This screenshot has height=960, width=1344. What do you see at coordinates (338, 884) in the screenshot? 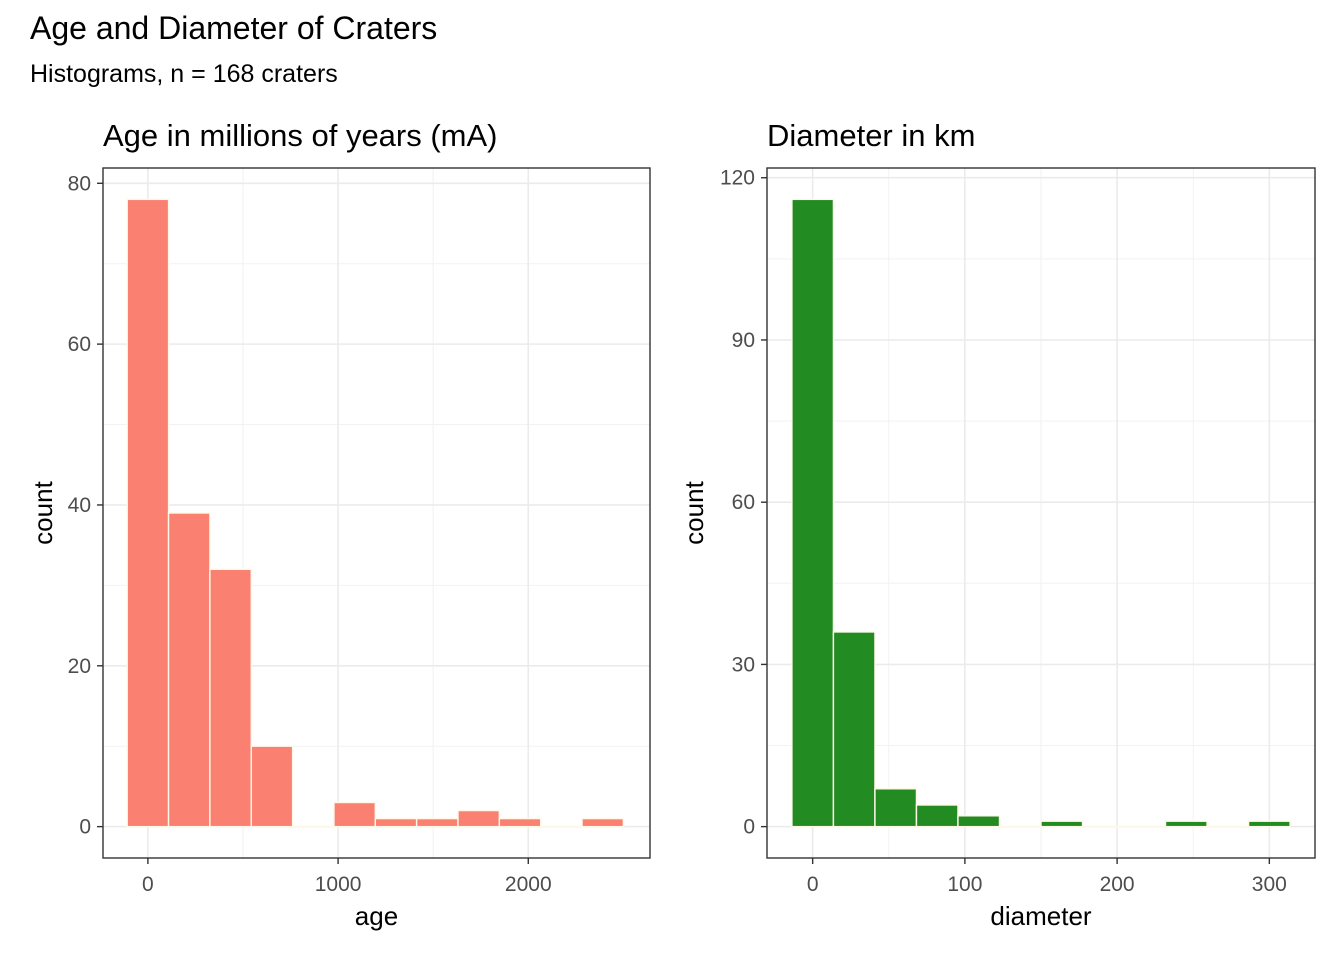
I see `panel-1-x-tick-label: 1000` at bounding box center [338, 884].